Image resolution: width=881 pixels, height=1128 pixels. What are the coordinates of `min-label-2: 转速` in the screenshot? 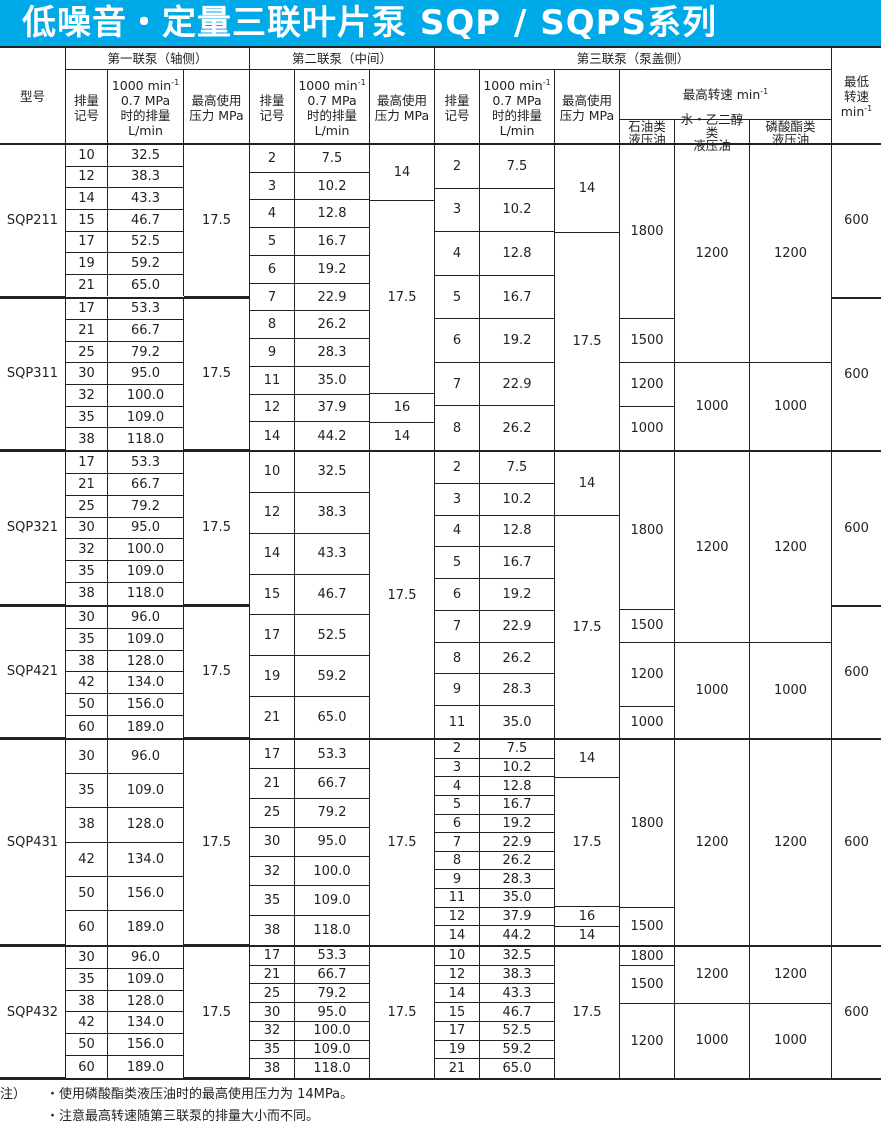 It's located at (856, 96).